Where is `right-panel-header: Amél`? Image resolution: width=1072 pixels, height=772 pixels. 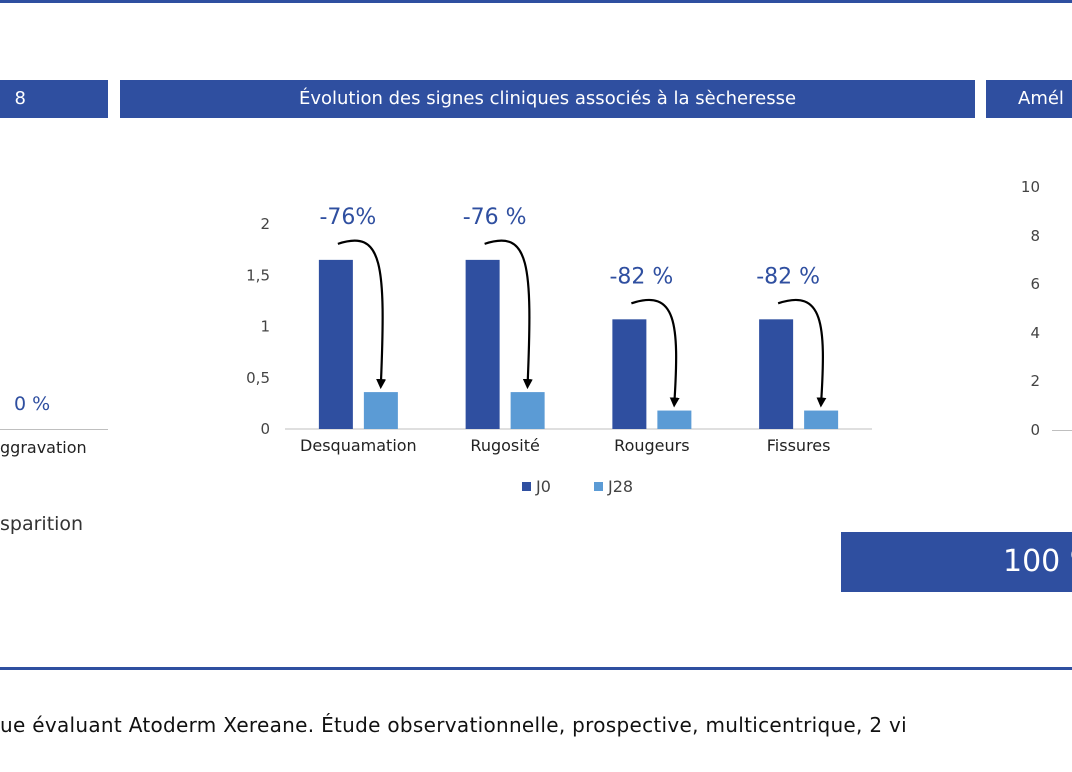
right-panel-header: Amél is located at coordinates (1029, 99).